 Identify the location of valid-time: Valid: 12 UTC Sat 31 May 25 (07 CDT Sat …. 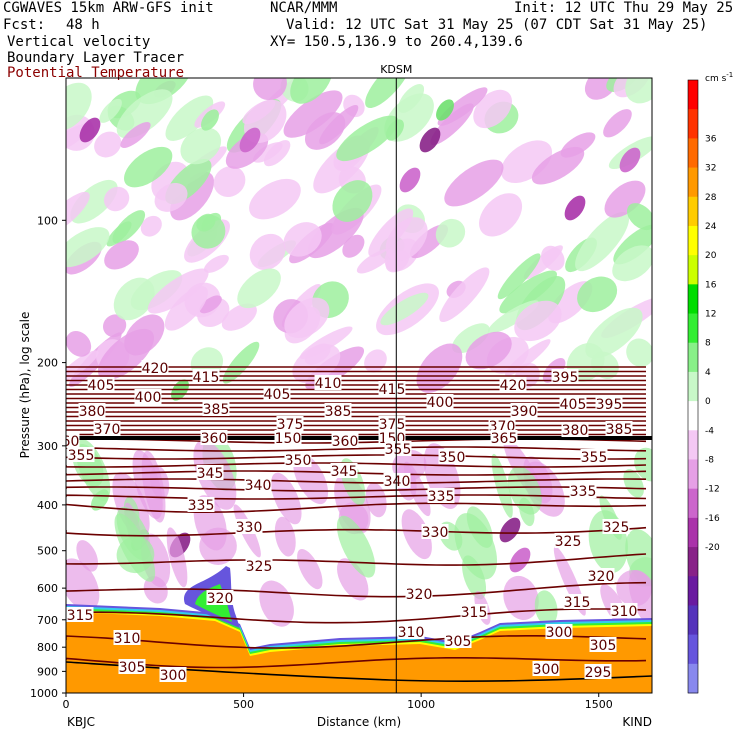
(497, 25).